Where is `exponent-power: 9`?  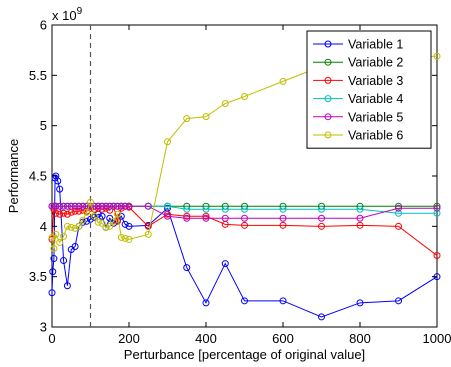
exponent-power: 9 is located at coordinates (80, 11).